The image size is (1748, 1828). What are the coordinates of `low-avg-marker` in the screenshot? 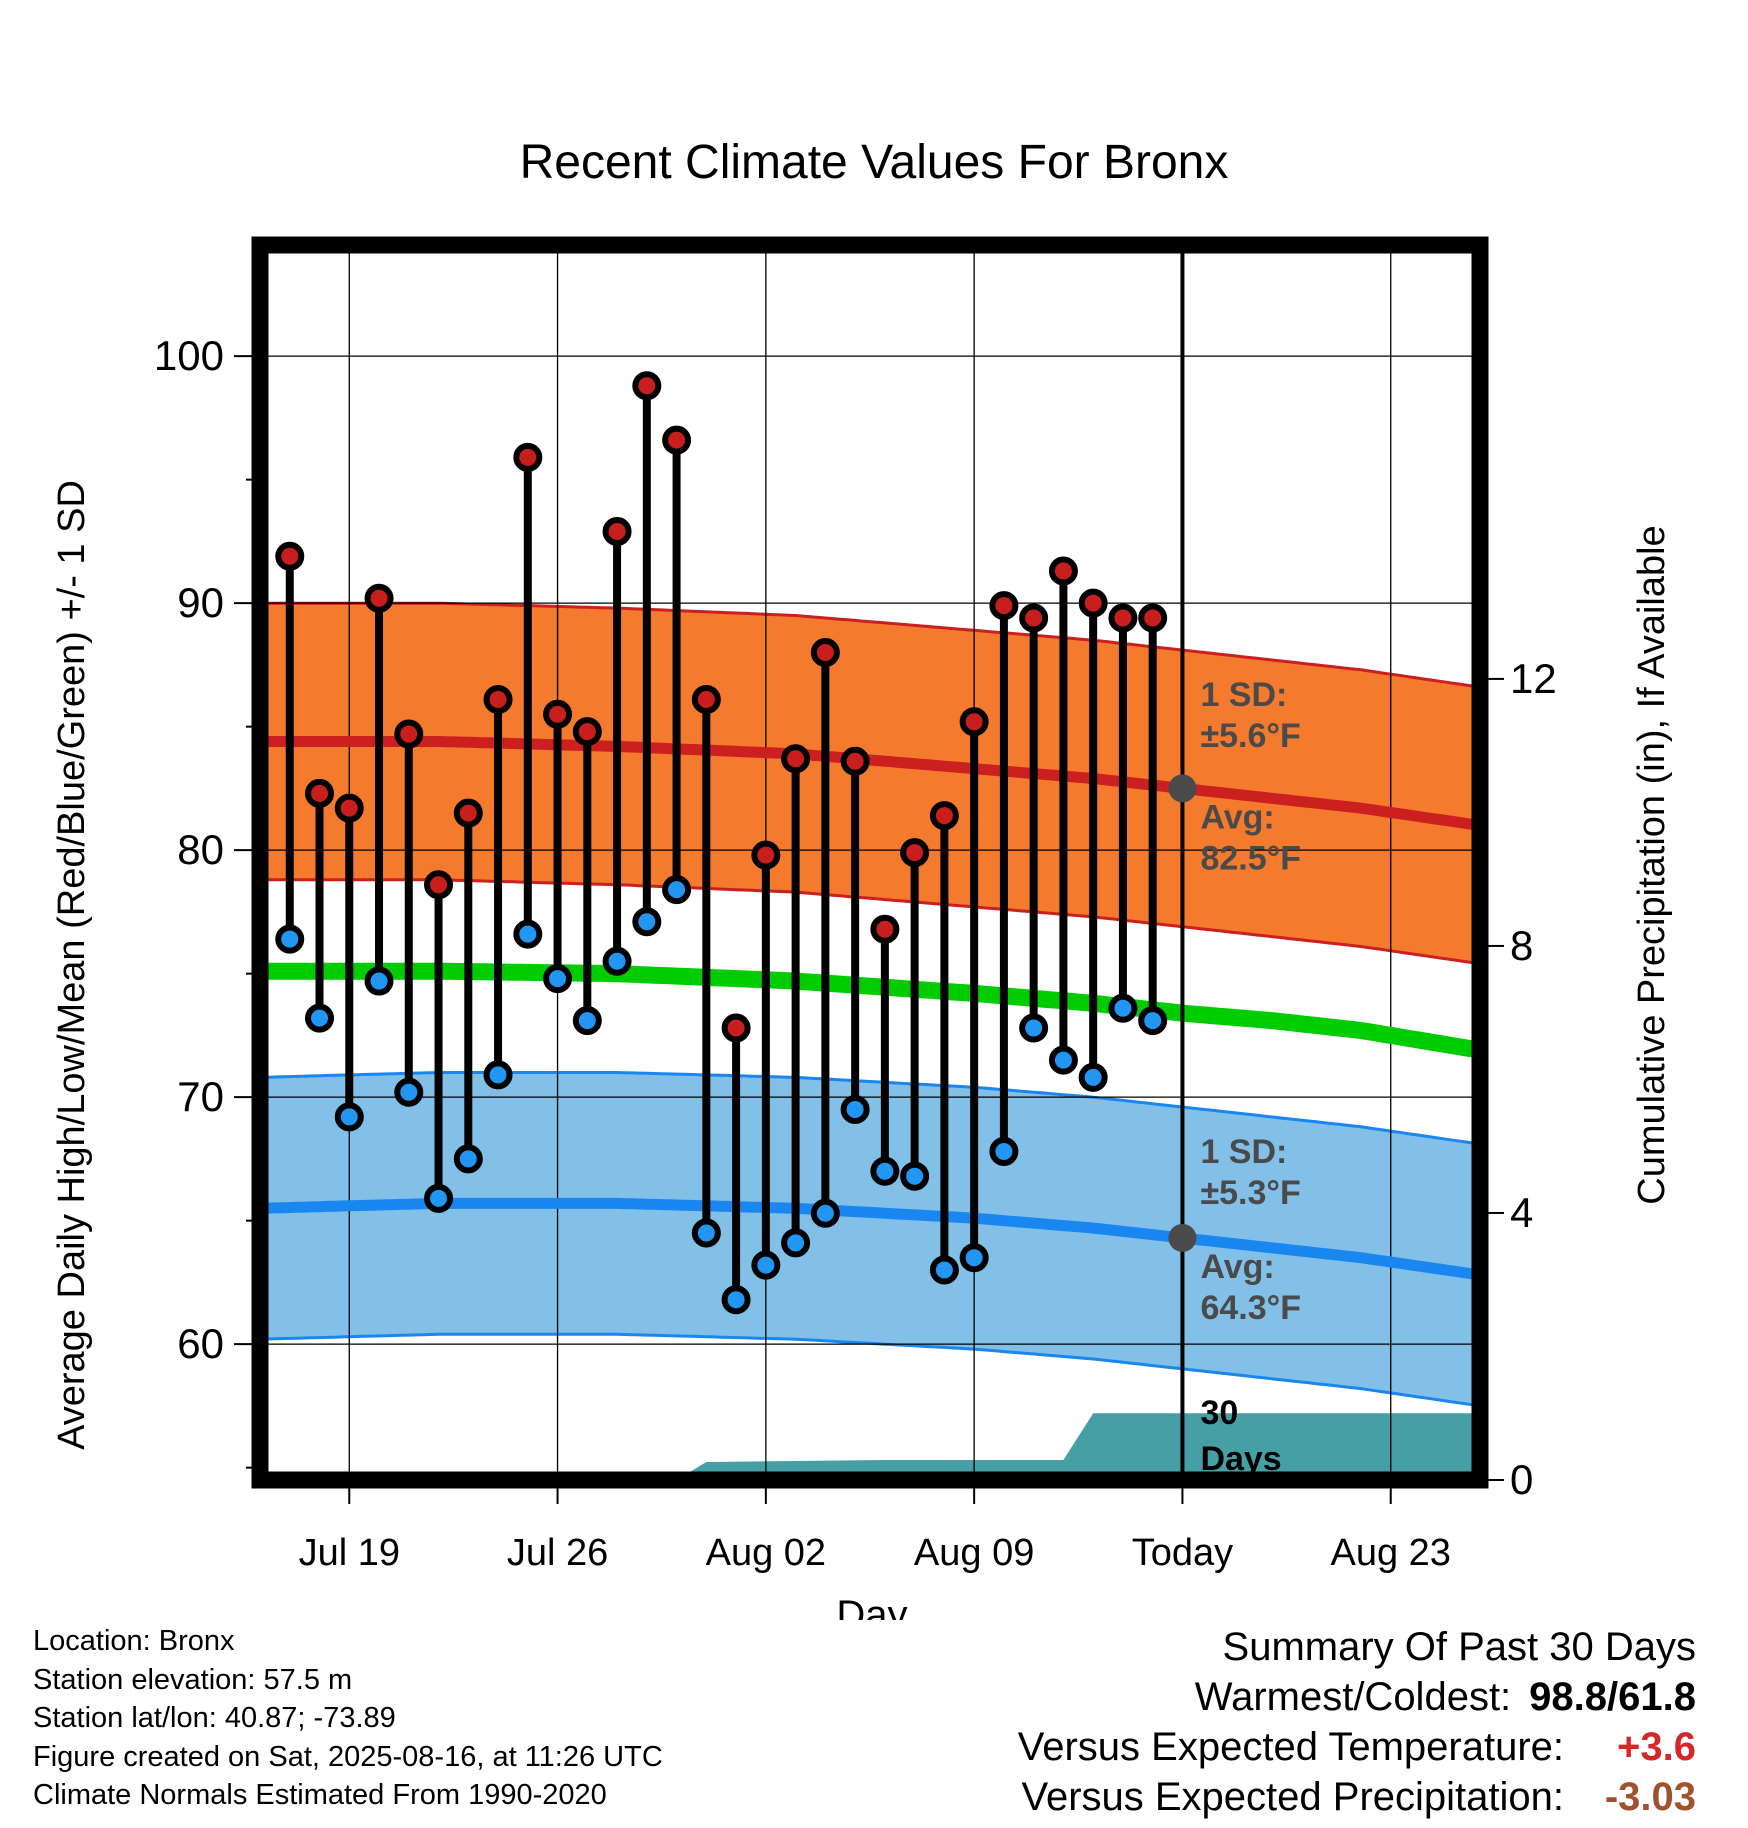 It's located at (1182, 1237).